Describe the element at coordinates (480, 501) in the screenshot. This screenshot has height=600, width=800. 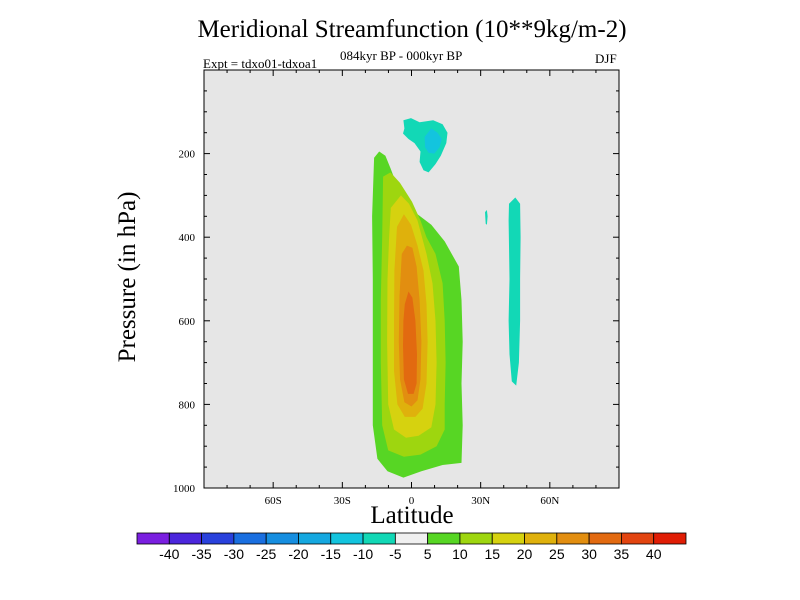
I see `x-tick-label: 30N` at that location.